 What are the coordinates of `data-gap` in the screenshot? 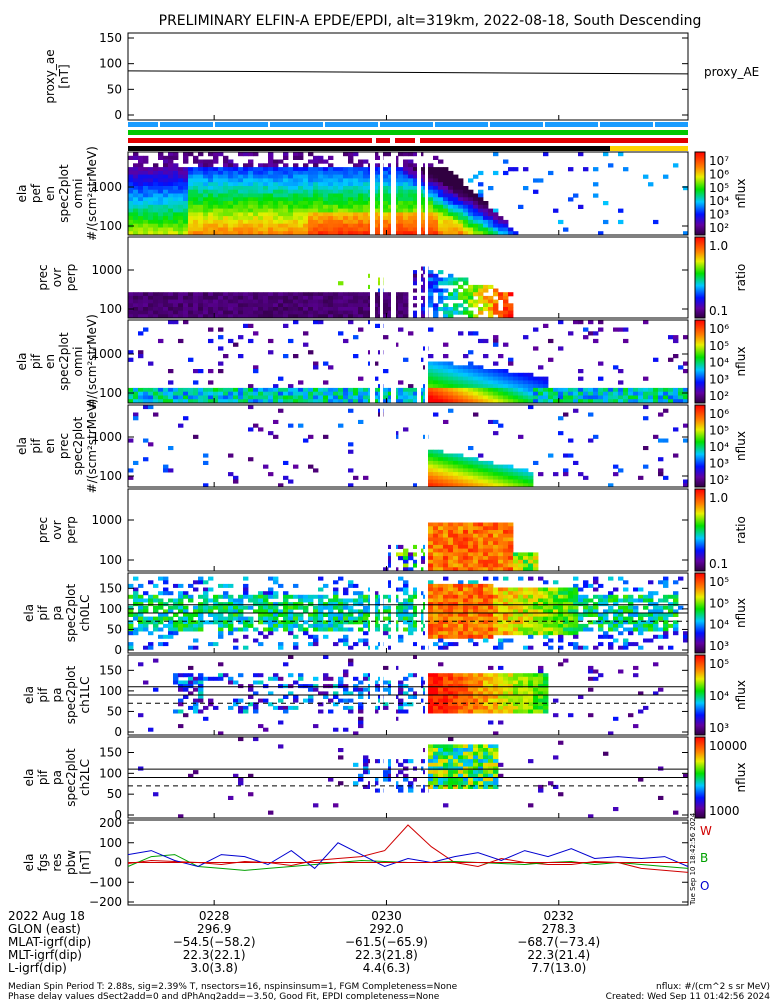 It's located at (381, 193).